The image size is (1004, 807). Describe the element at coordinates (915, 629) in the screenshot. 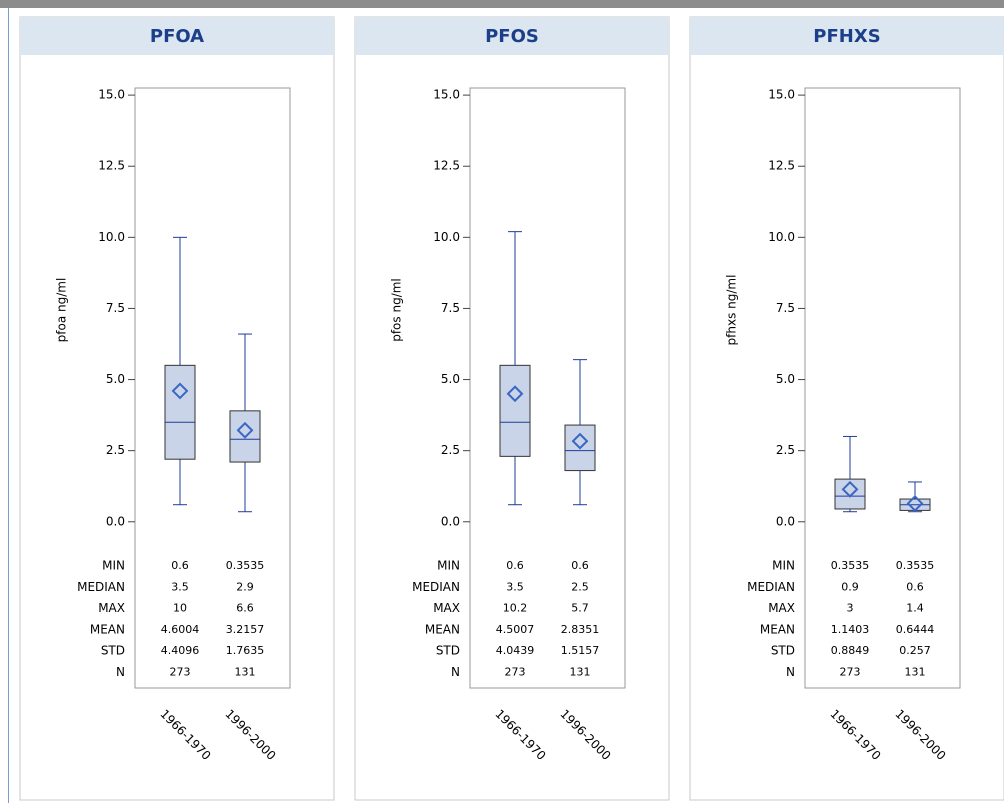

I see `stat-value: 0.6444` at that location.